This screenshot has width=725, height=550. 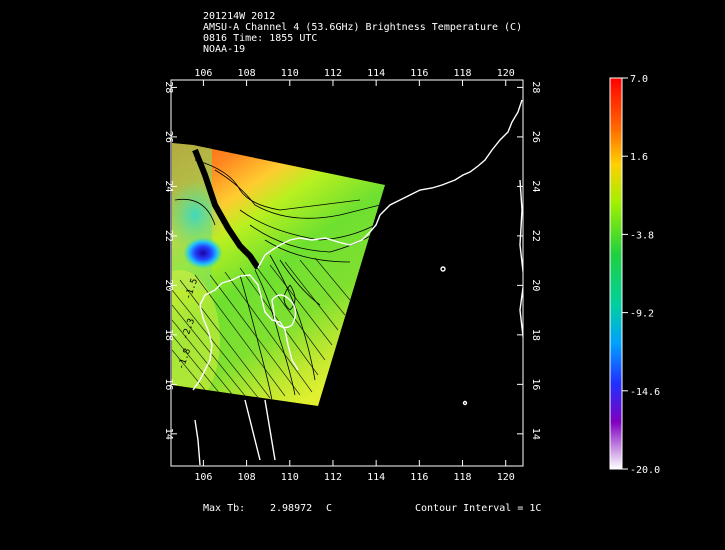 I want to click on lat-label-right: 22, so click(x=535, y=236).